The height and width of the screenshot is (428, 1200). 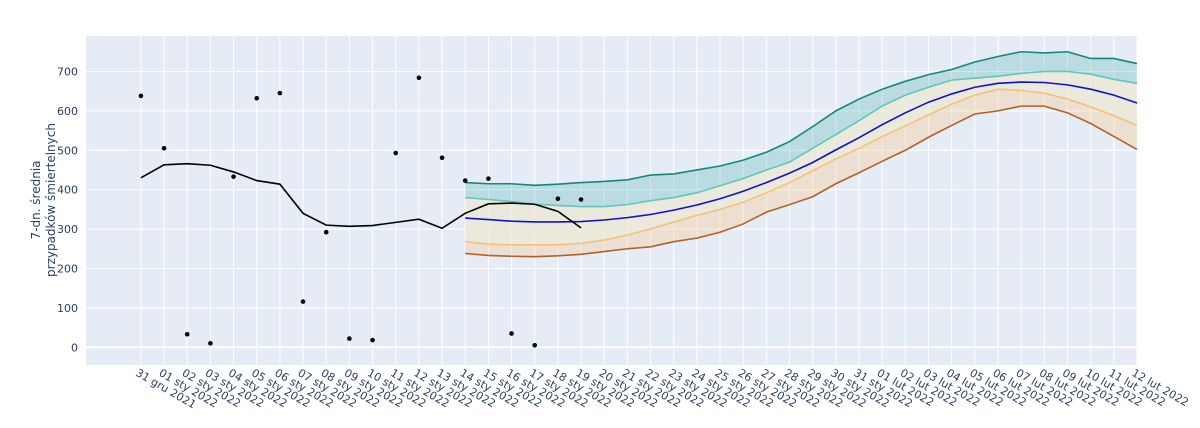 What do you see at coordinates (67, 111) in the screenshot?
I see `y-tick-label: 600` at bounding box center [67, 111].